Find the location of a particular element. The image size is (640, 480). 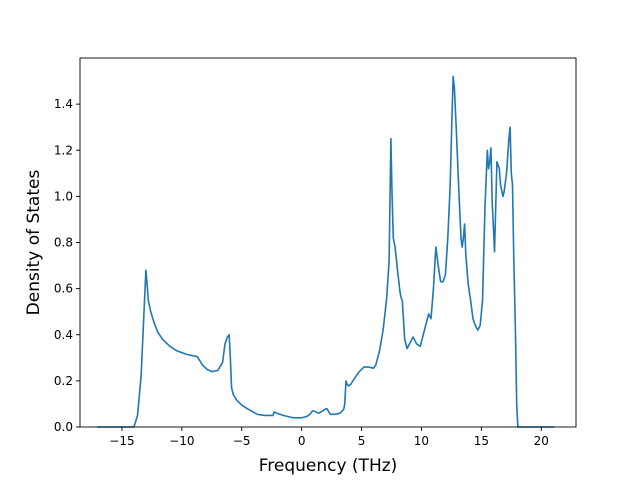

x-tick-label: −10 is located at coordinates (181, 441).